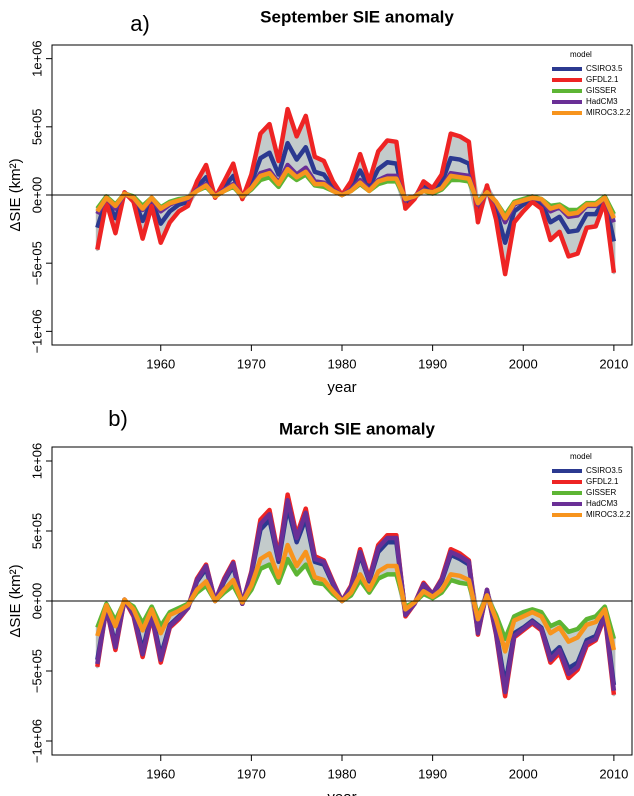  What do you see at coordinates (140, 23) in the screenshot?
I see `panel-label: a)` at bounding box center [140, 23].